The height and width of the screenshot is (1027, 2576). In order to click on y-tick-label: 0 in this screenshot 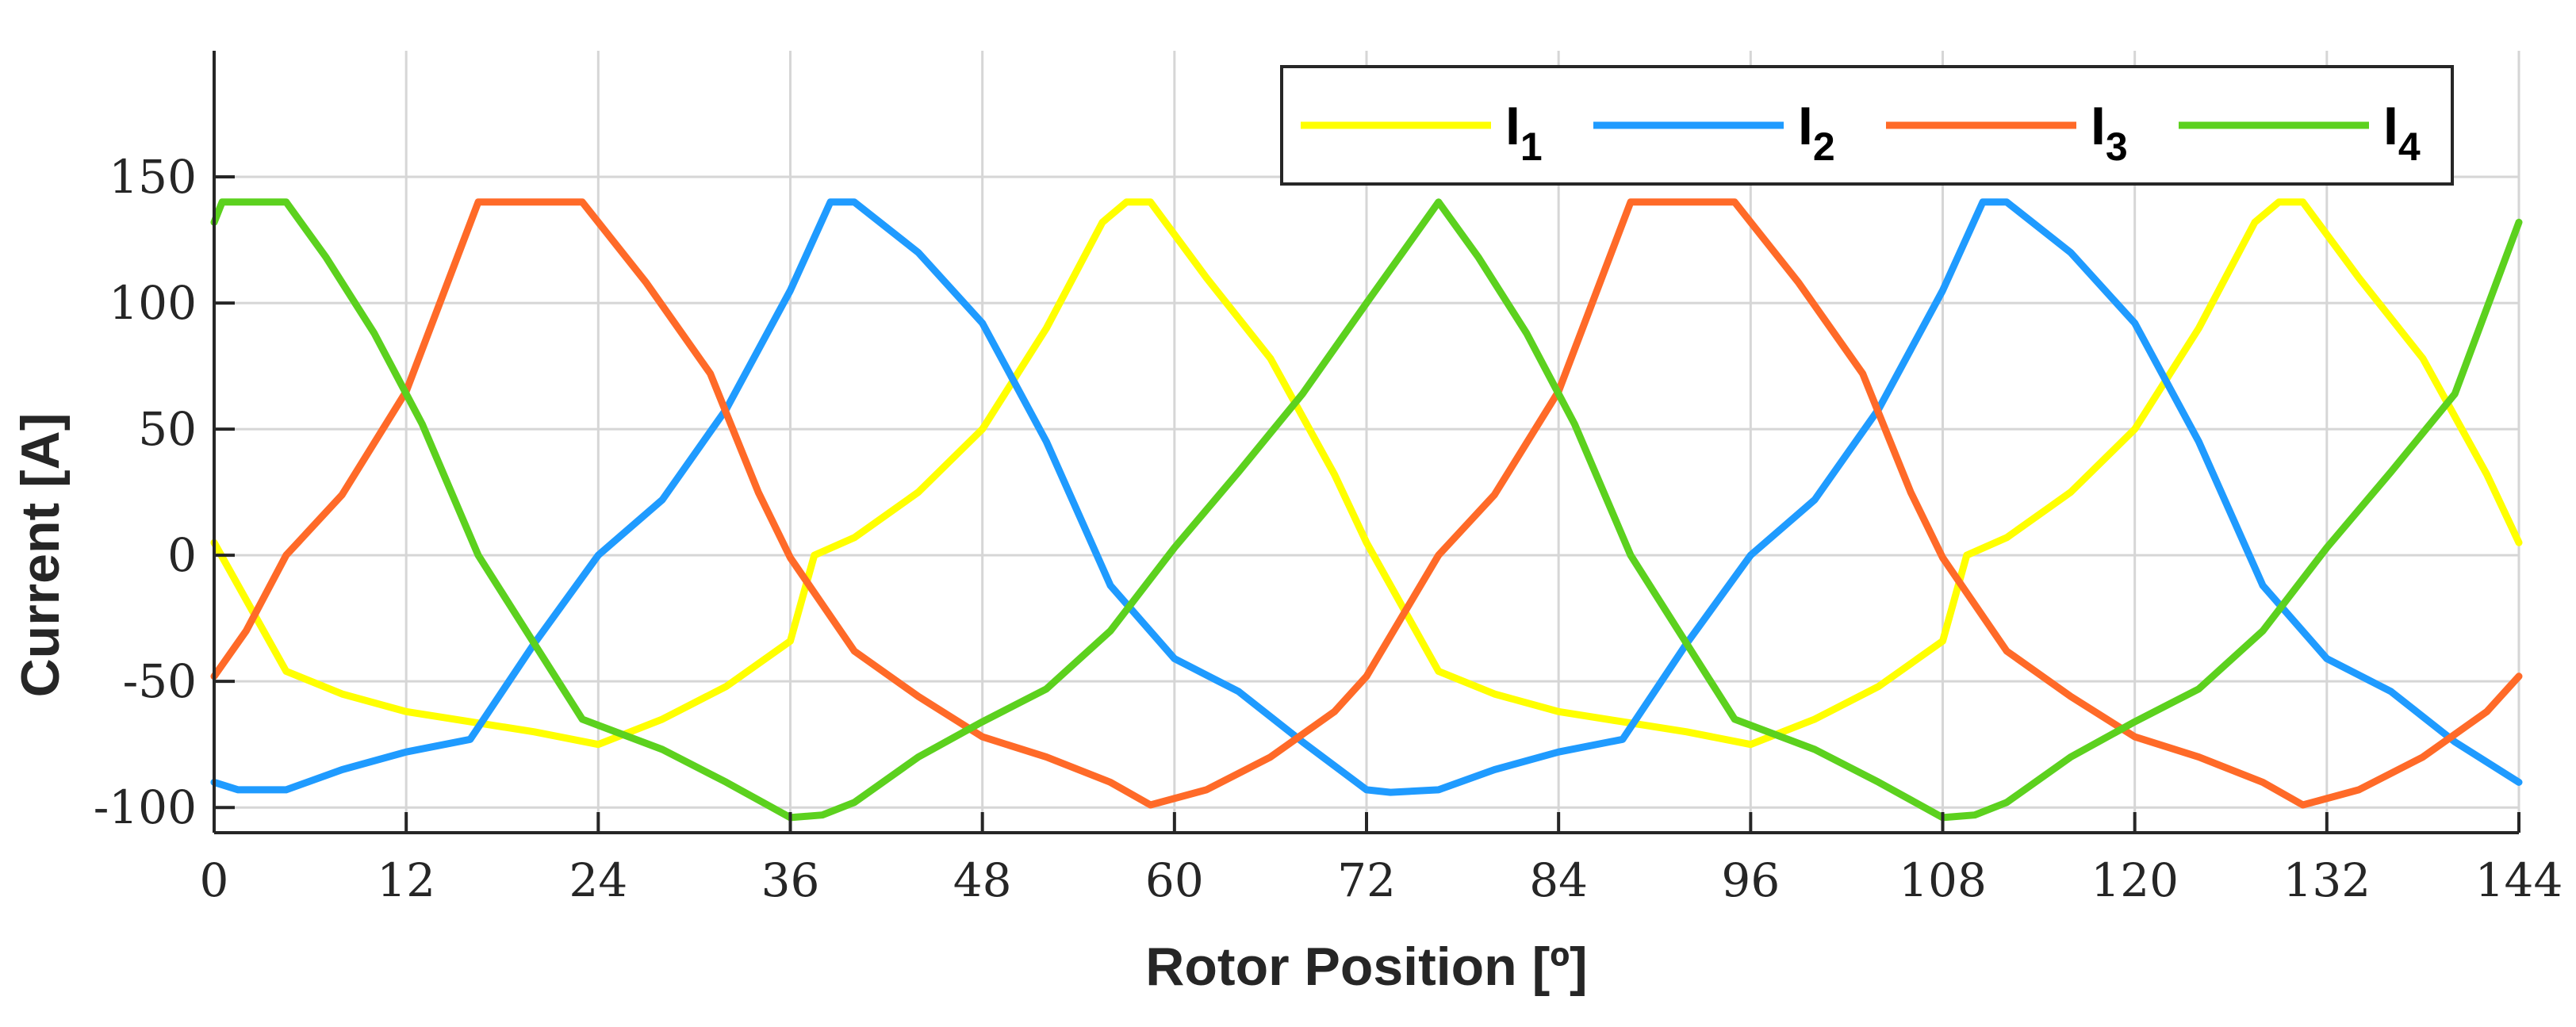, I will do `click(182, 555)`.